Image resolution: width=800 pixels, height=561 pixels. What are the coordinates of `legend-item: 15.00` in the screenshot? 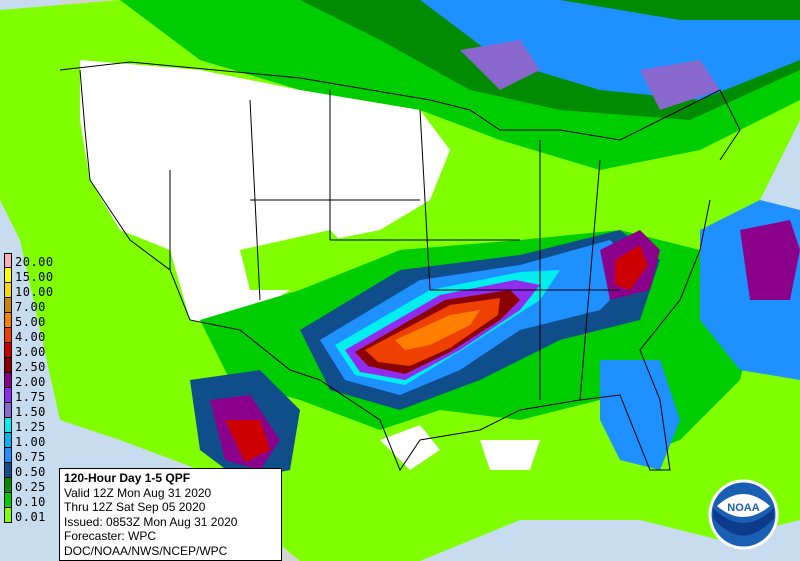 It's located at (34, 275).